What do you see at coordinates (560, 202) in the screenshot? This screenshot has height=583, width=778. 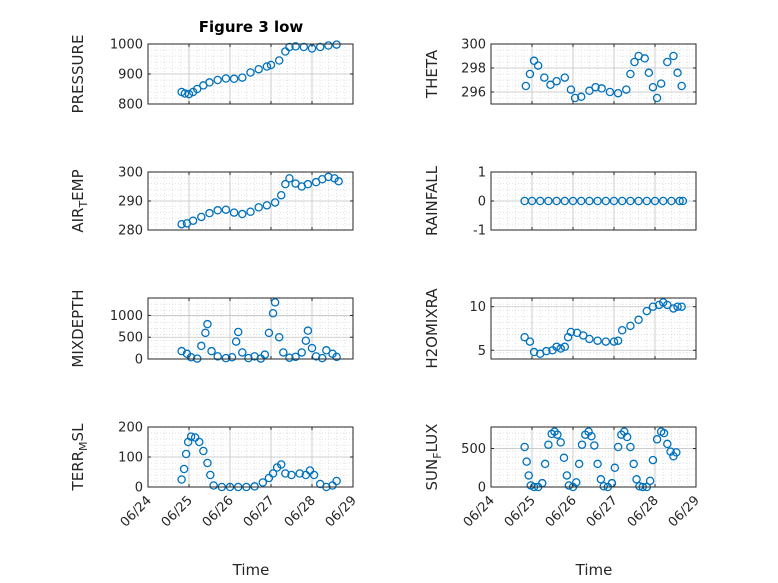 I see `subplot-3: -1 0 1 RAINFALL` at bounding box center [560, 202].